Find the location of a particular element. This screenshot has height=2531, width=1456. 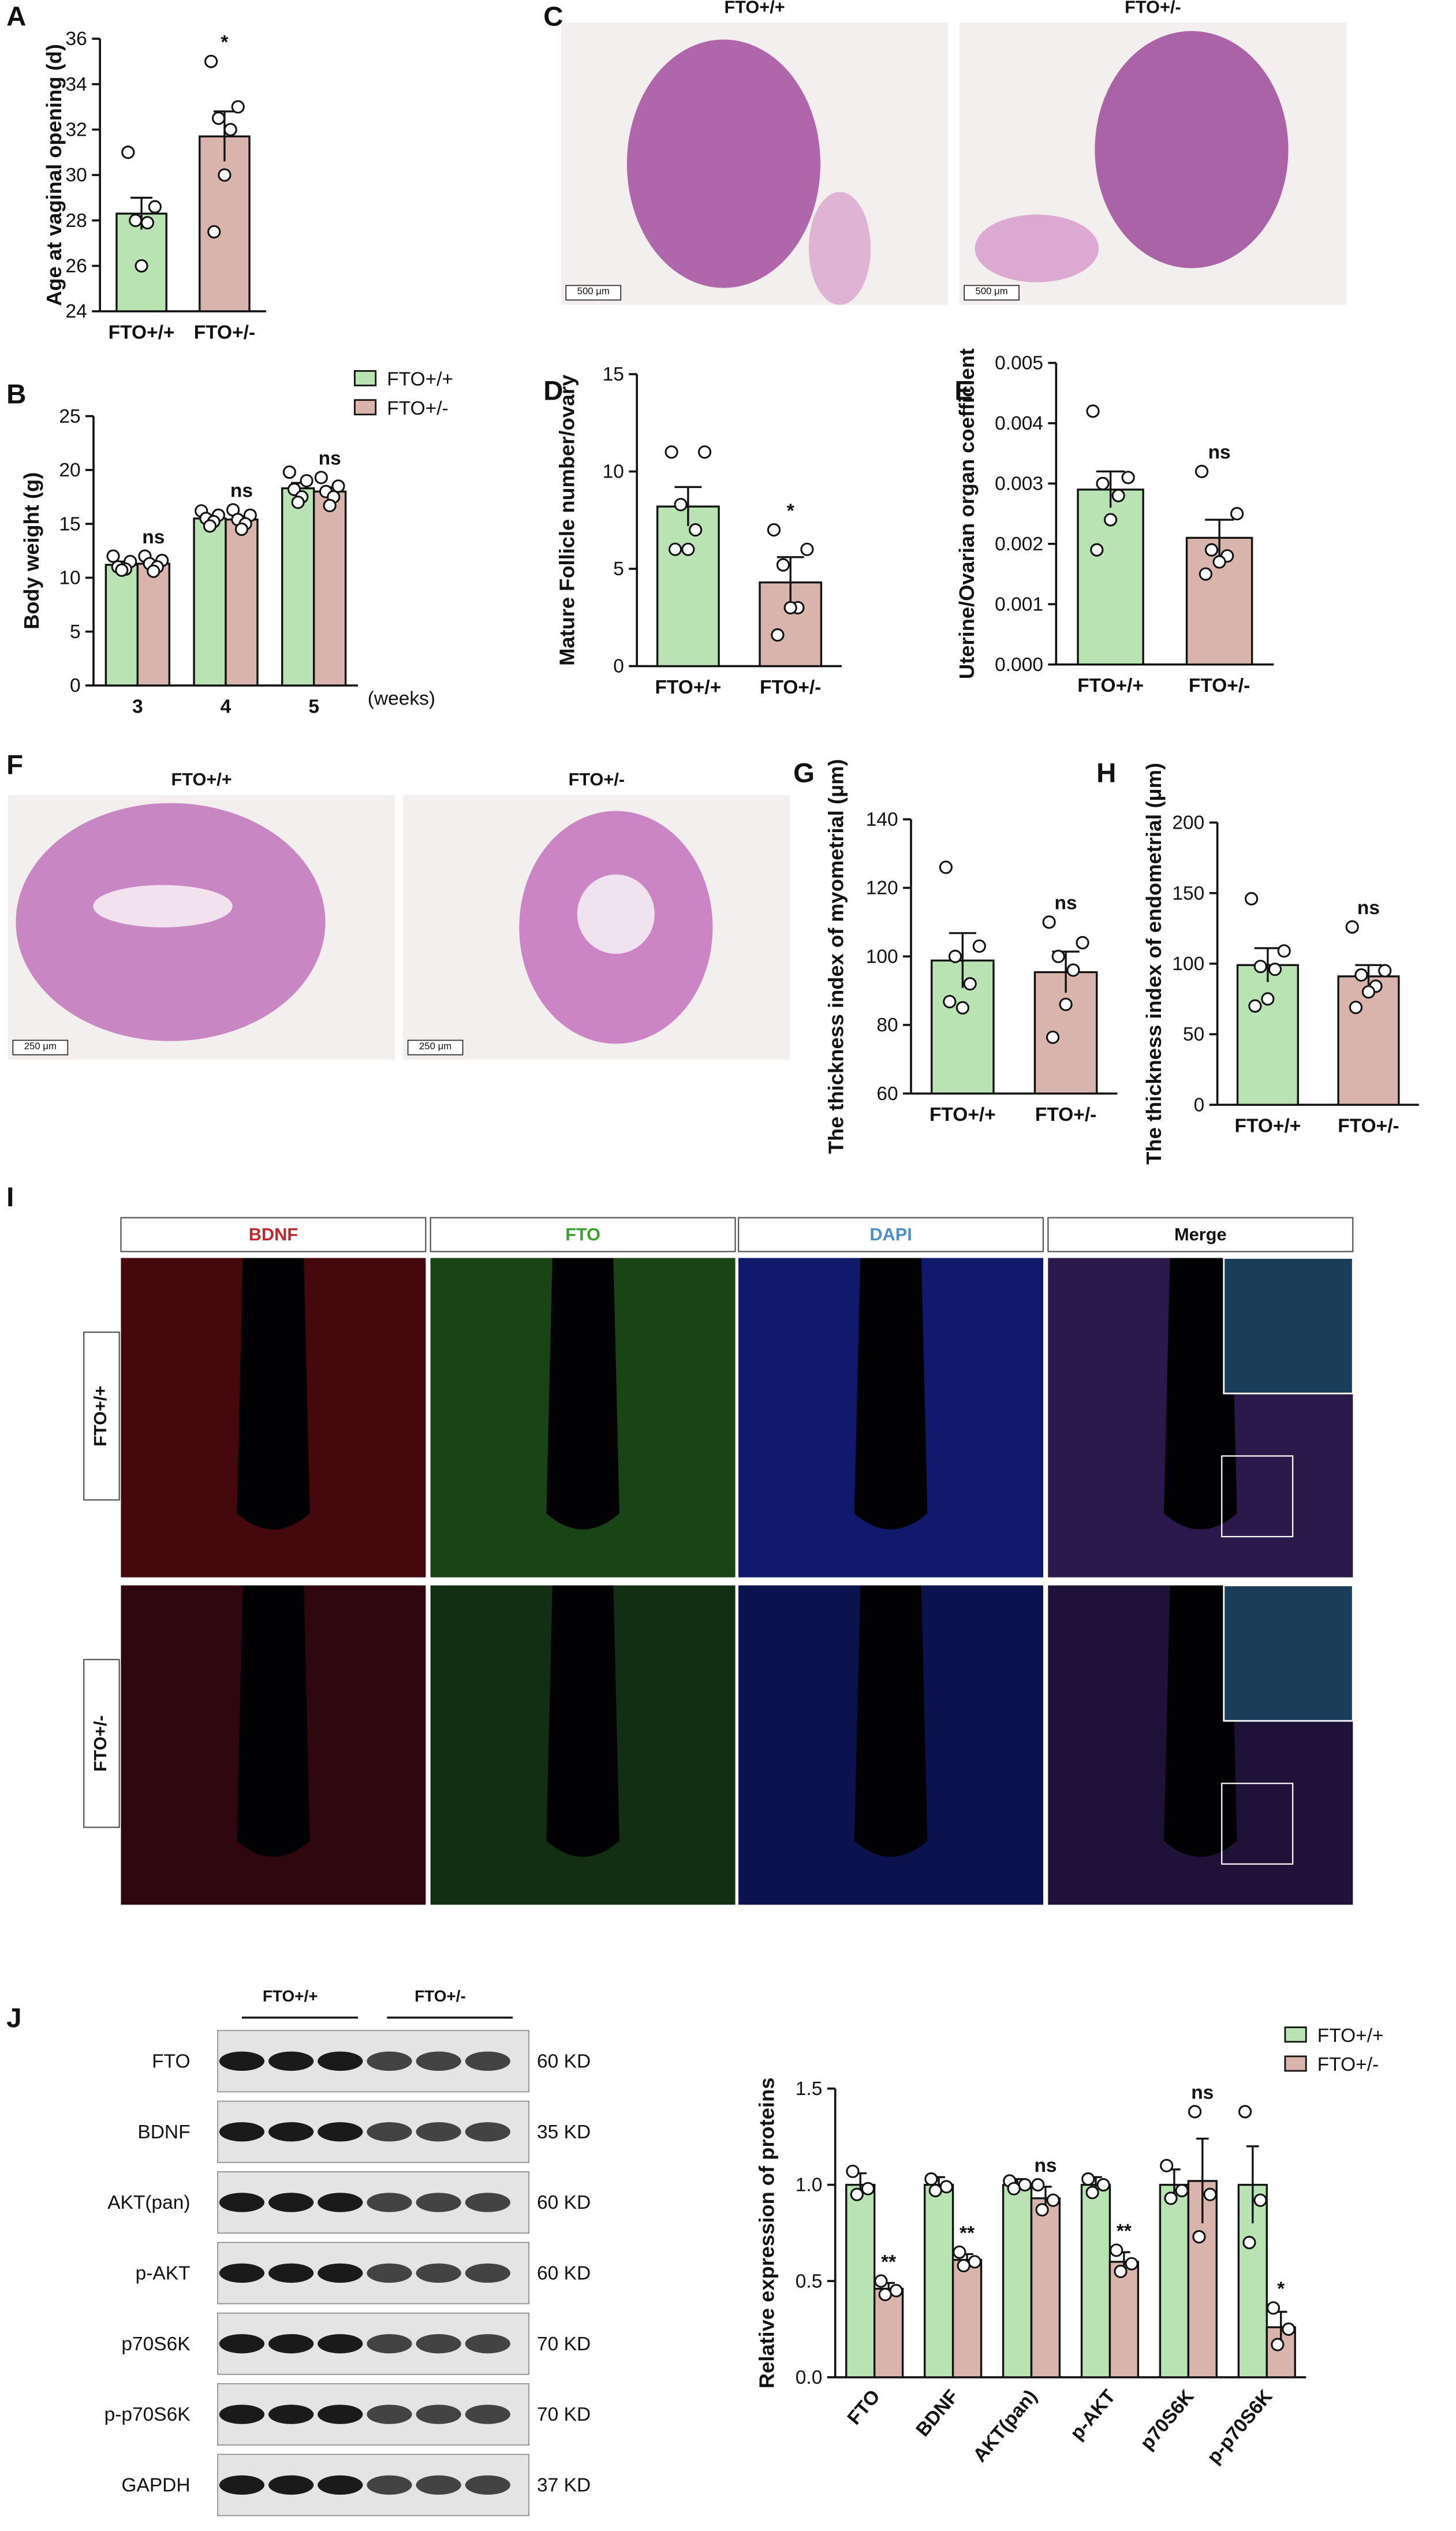

row-label: FTO+/- is located at coordinates (100, 1743).